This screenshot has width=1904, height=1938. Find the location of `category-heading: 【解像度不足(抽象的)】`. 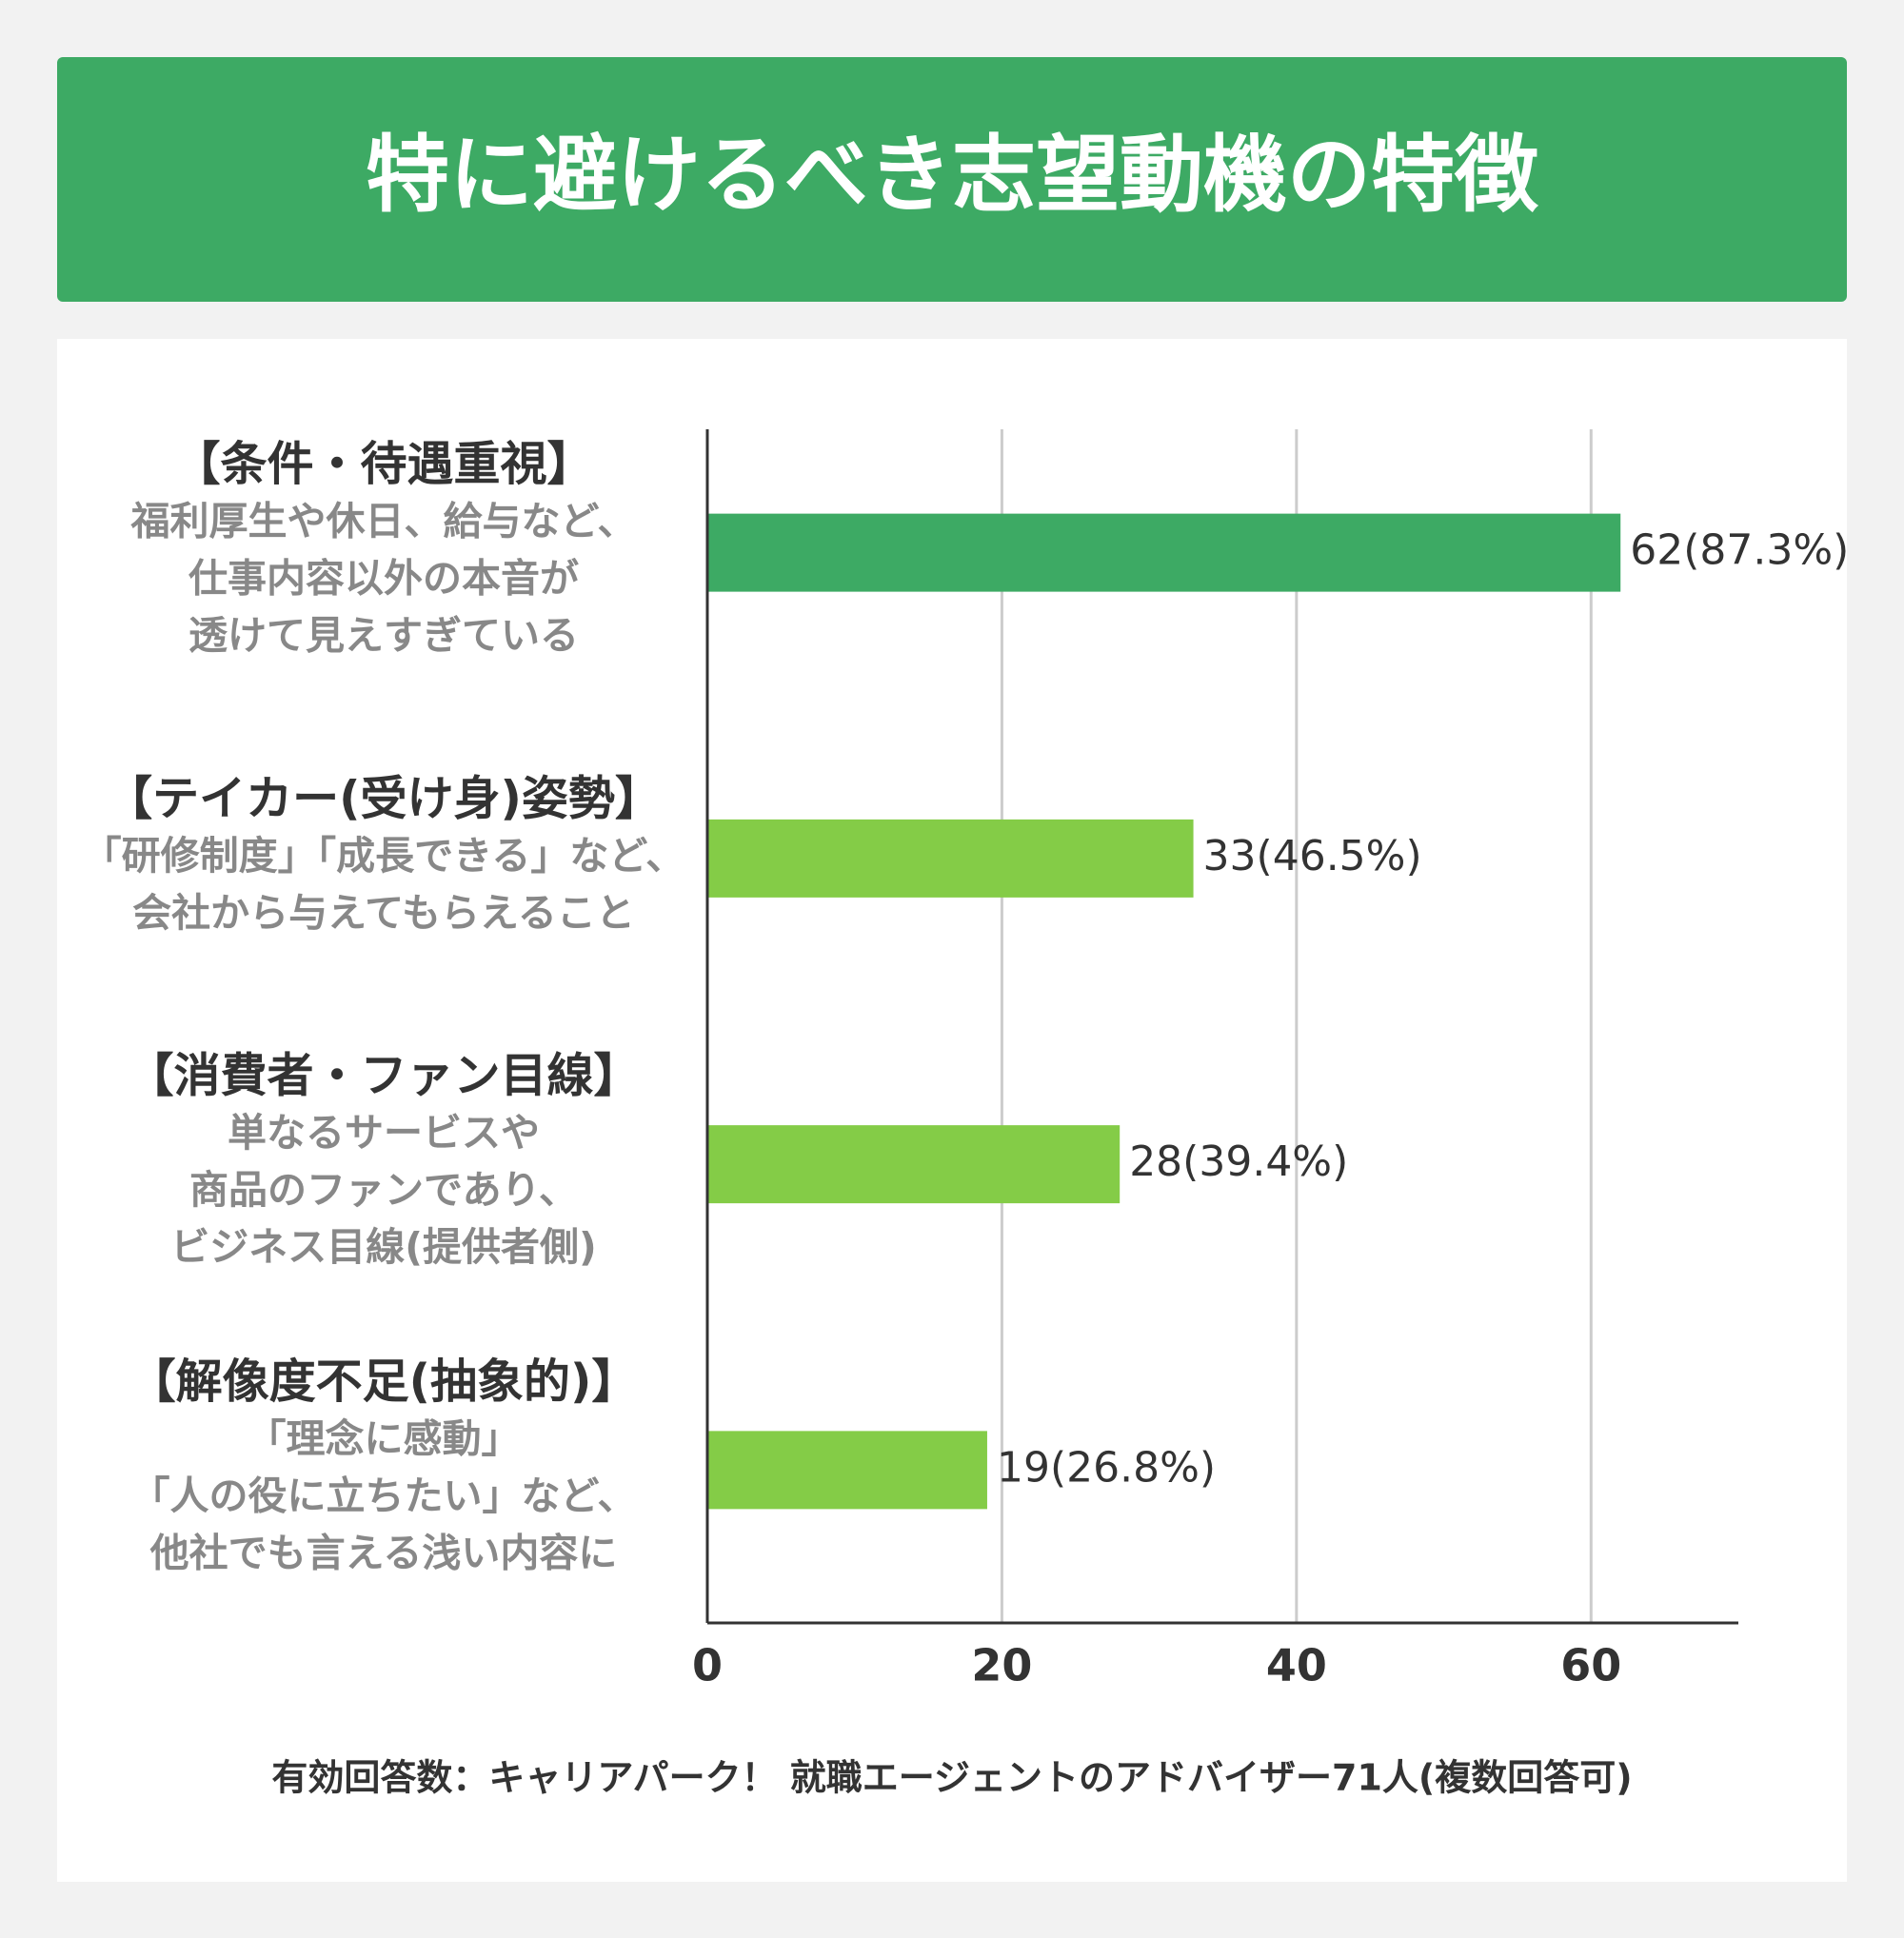

category-heading: 【解像度不足(抽象的)】 is located at coordinates (384, 1382).